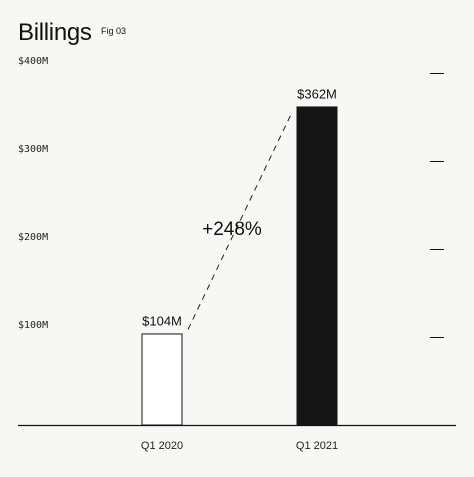 The width and height of the screenshot is (474, 477). Describe the element at coordinates (55, 32) in the screenshot. I see `chart-title: Billings` at that location.